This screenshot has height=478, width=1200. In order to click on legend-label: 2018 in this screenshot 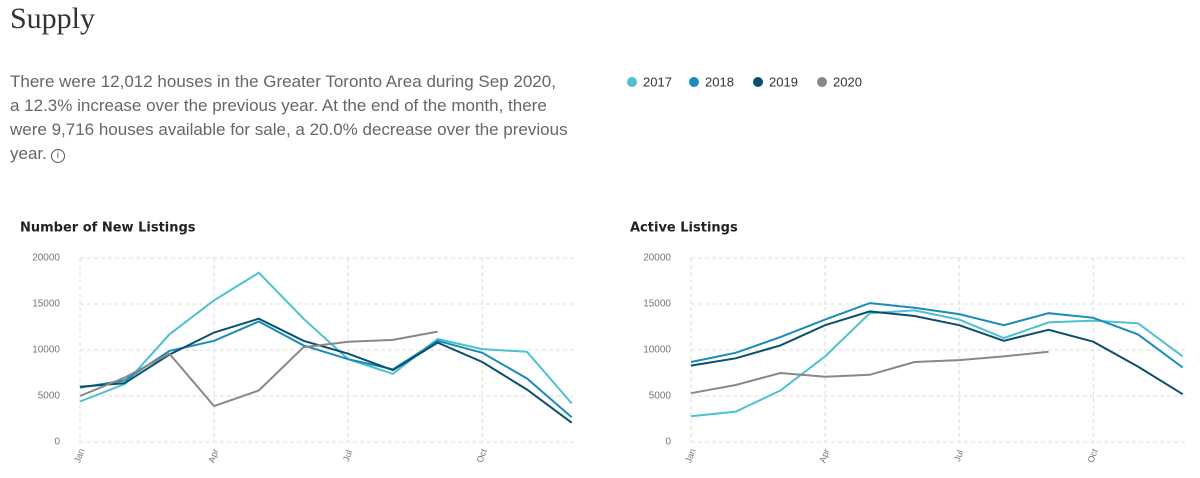, I will do `click(719, 81)`.